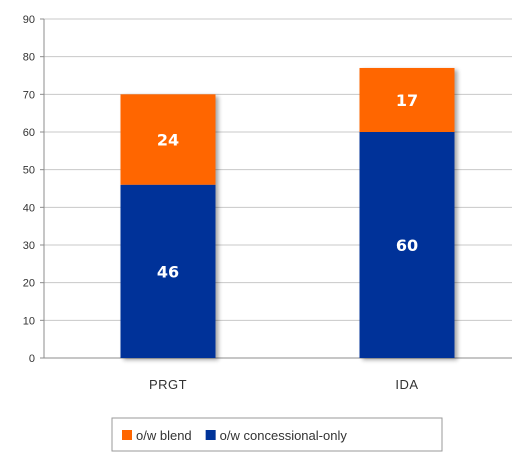 Image resolution: width=518 pixels, height=453 pixels. I want to click on data-label-prgt-o-w-concessional-only: 46, so click(168, 271).